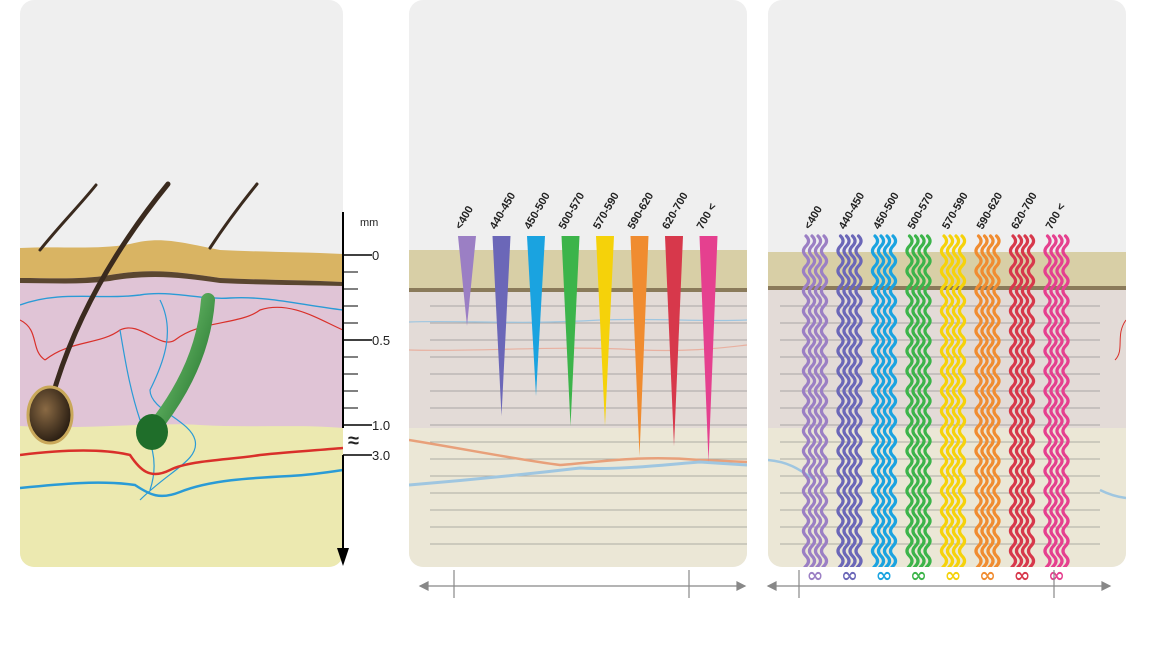  What do you see at coordinates (375, 255) in the screenshot?
I see `scale-tick-label: 0` at bounding box center [375, 255].